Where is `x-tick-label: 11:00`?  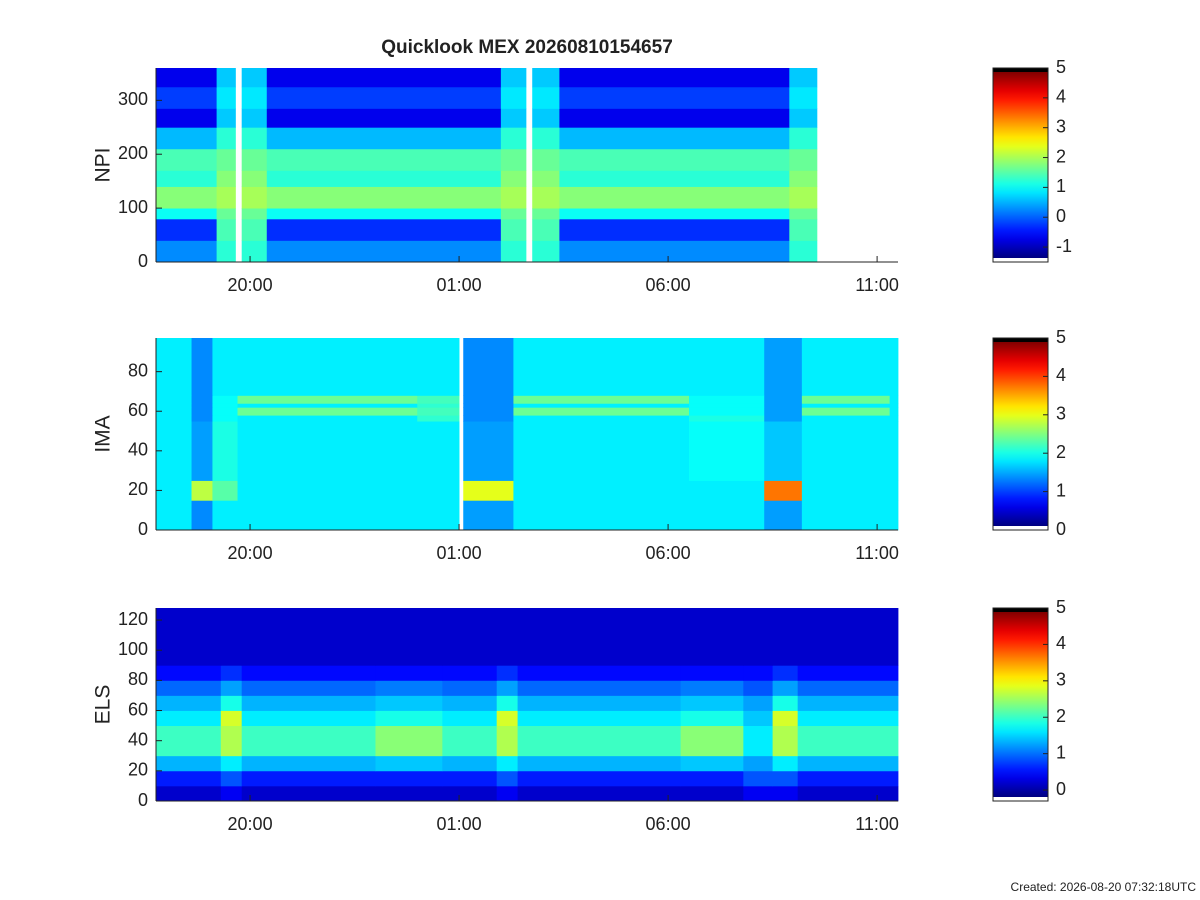 x-tick-label: 11:00 is located at coordinates (877, 553).